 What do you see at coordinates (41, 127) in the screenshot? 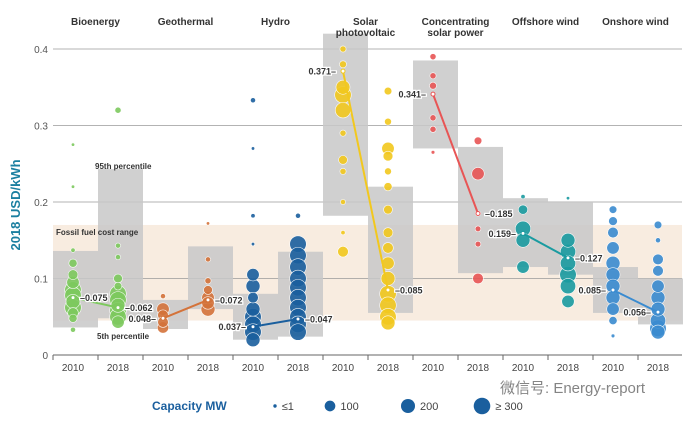
I see `y-tick-label: 0.3` at bounding box center [41, 127].